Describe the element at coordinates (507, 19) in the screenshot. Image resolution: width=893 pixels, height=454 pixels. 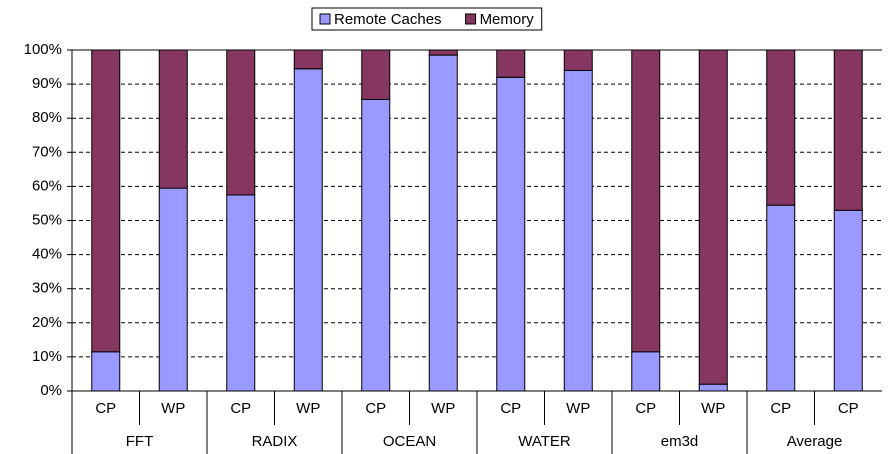
I see `legend-label: Memory` at that location.